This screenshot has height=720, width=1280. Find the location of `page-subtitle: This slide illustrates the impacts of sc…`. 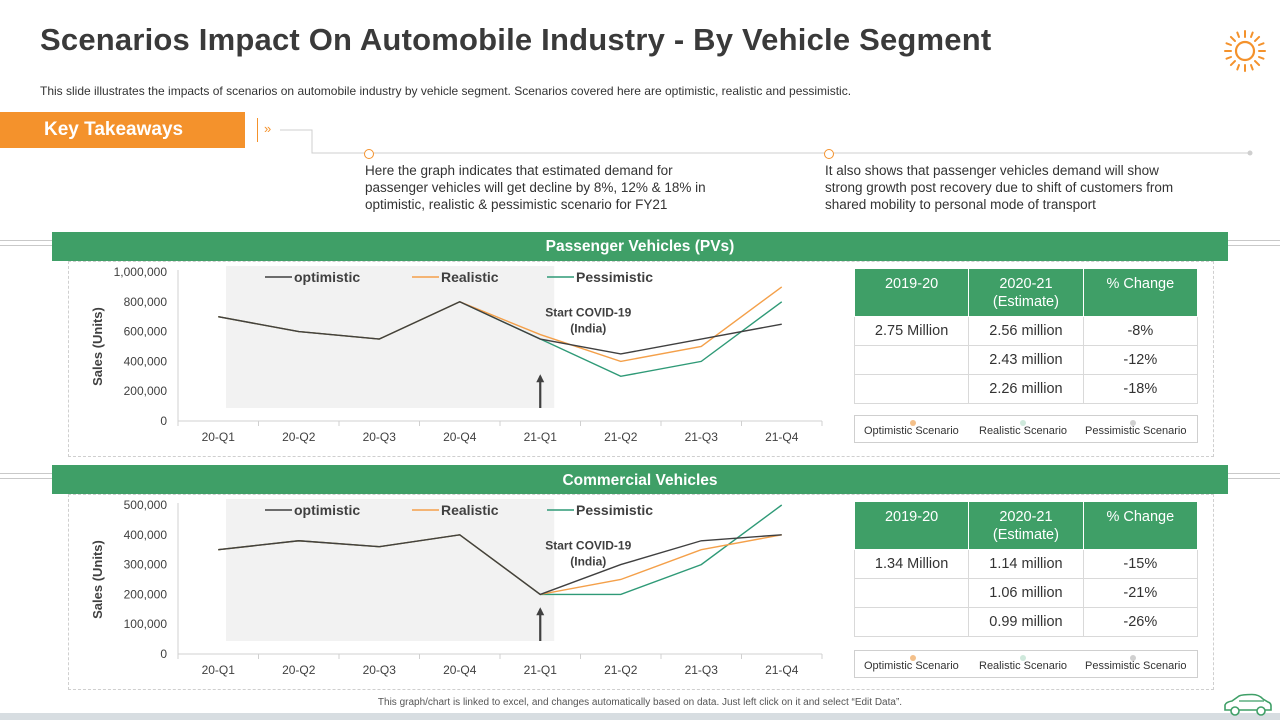

page-subtitle: This slide illustrates the impacts of sc… is located at coordinates (446, 91).